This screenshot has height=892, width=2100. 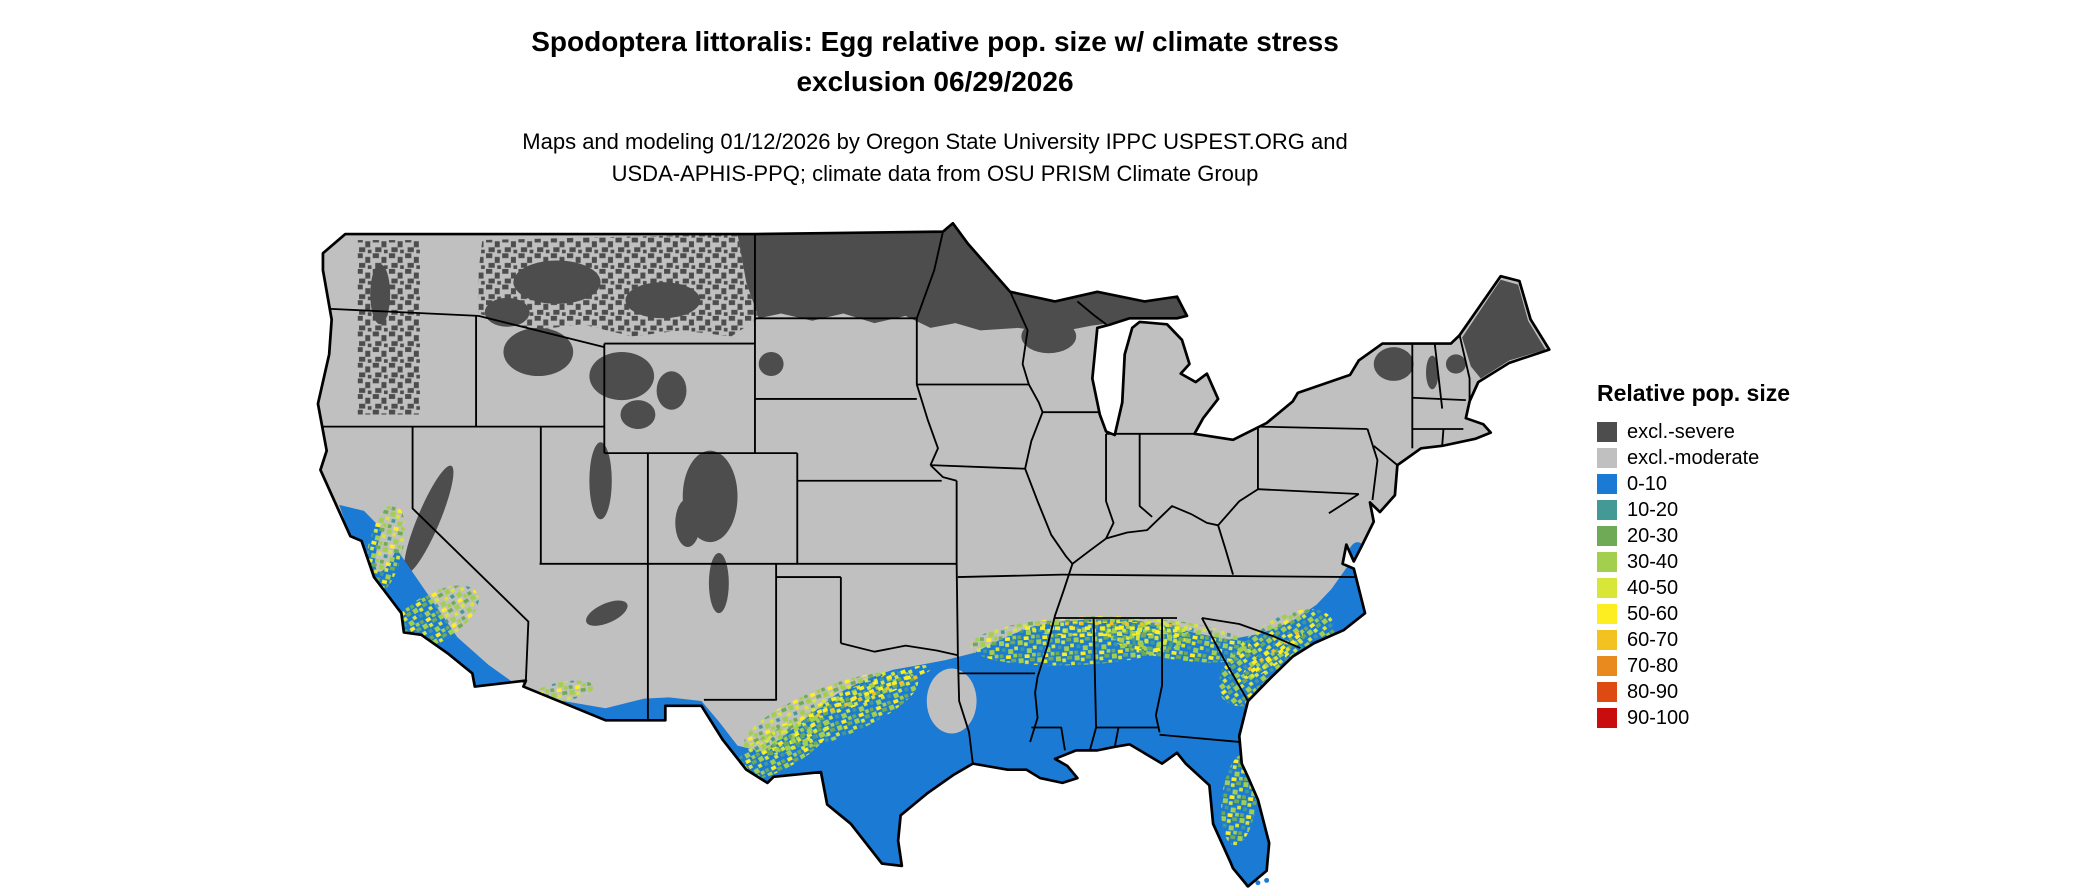 What do you see at coordinates (1747, 666) in the screenshot?
I see `legend-item: 70-80` at bounding box center [1747, 666].